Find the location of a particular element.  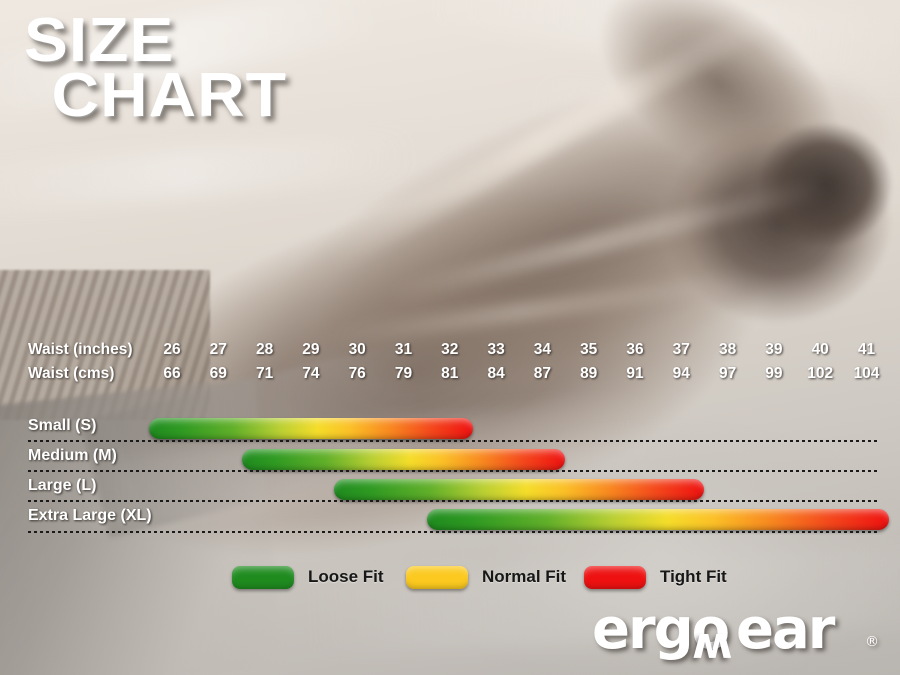

measurement-cell: 30 is located at coordinates (357, 349).